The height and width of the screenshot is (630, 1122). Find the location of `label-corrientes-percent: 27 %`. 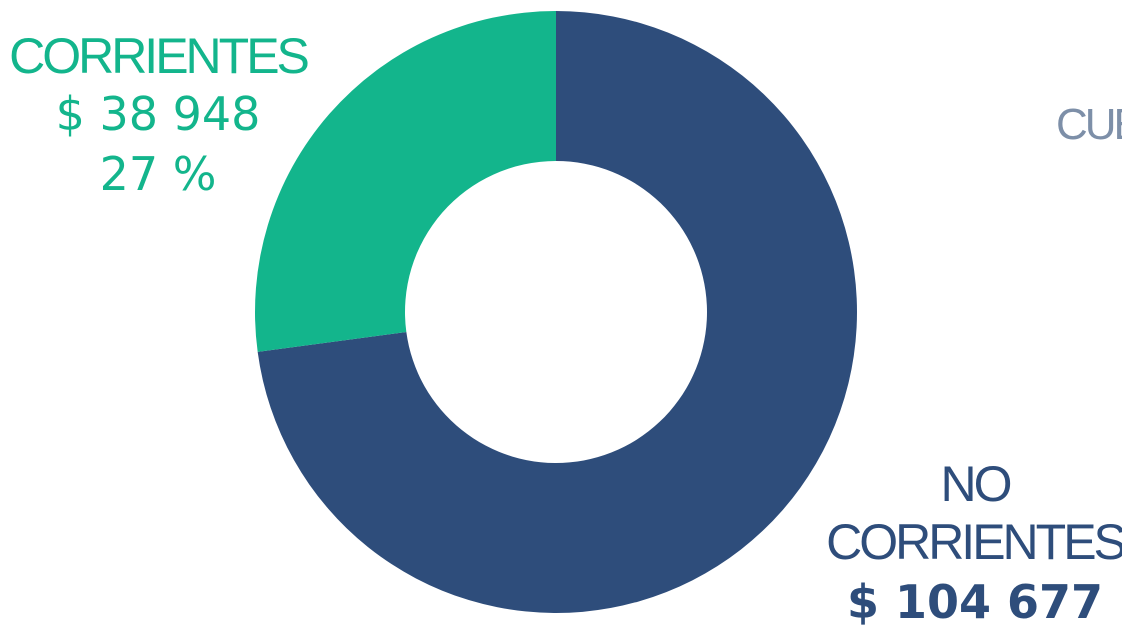

label-corrientes-percent: 27 % is located at coordinates (158, 174).